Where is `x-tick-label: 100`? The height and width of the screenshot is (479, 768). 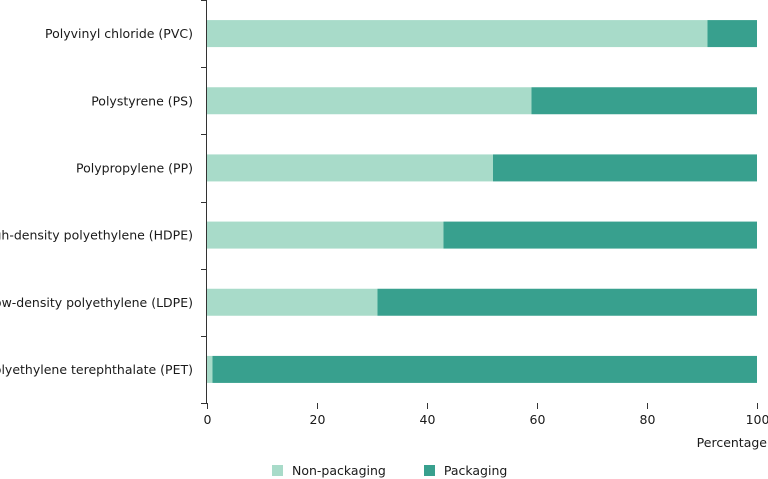
x-tick-label: 100 is located at coordinates (757, 419).